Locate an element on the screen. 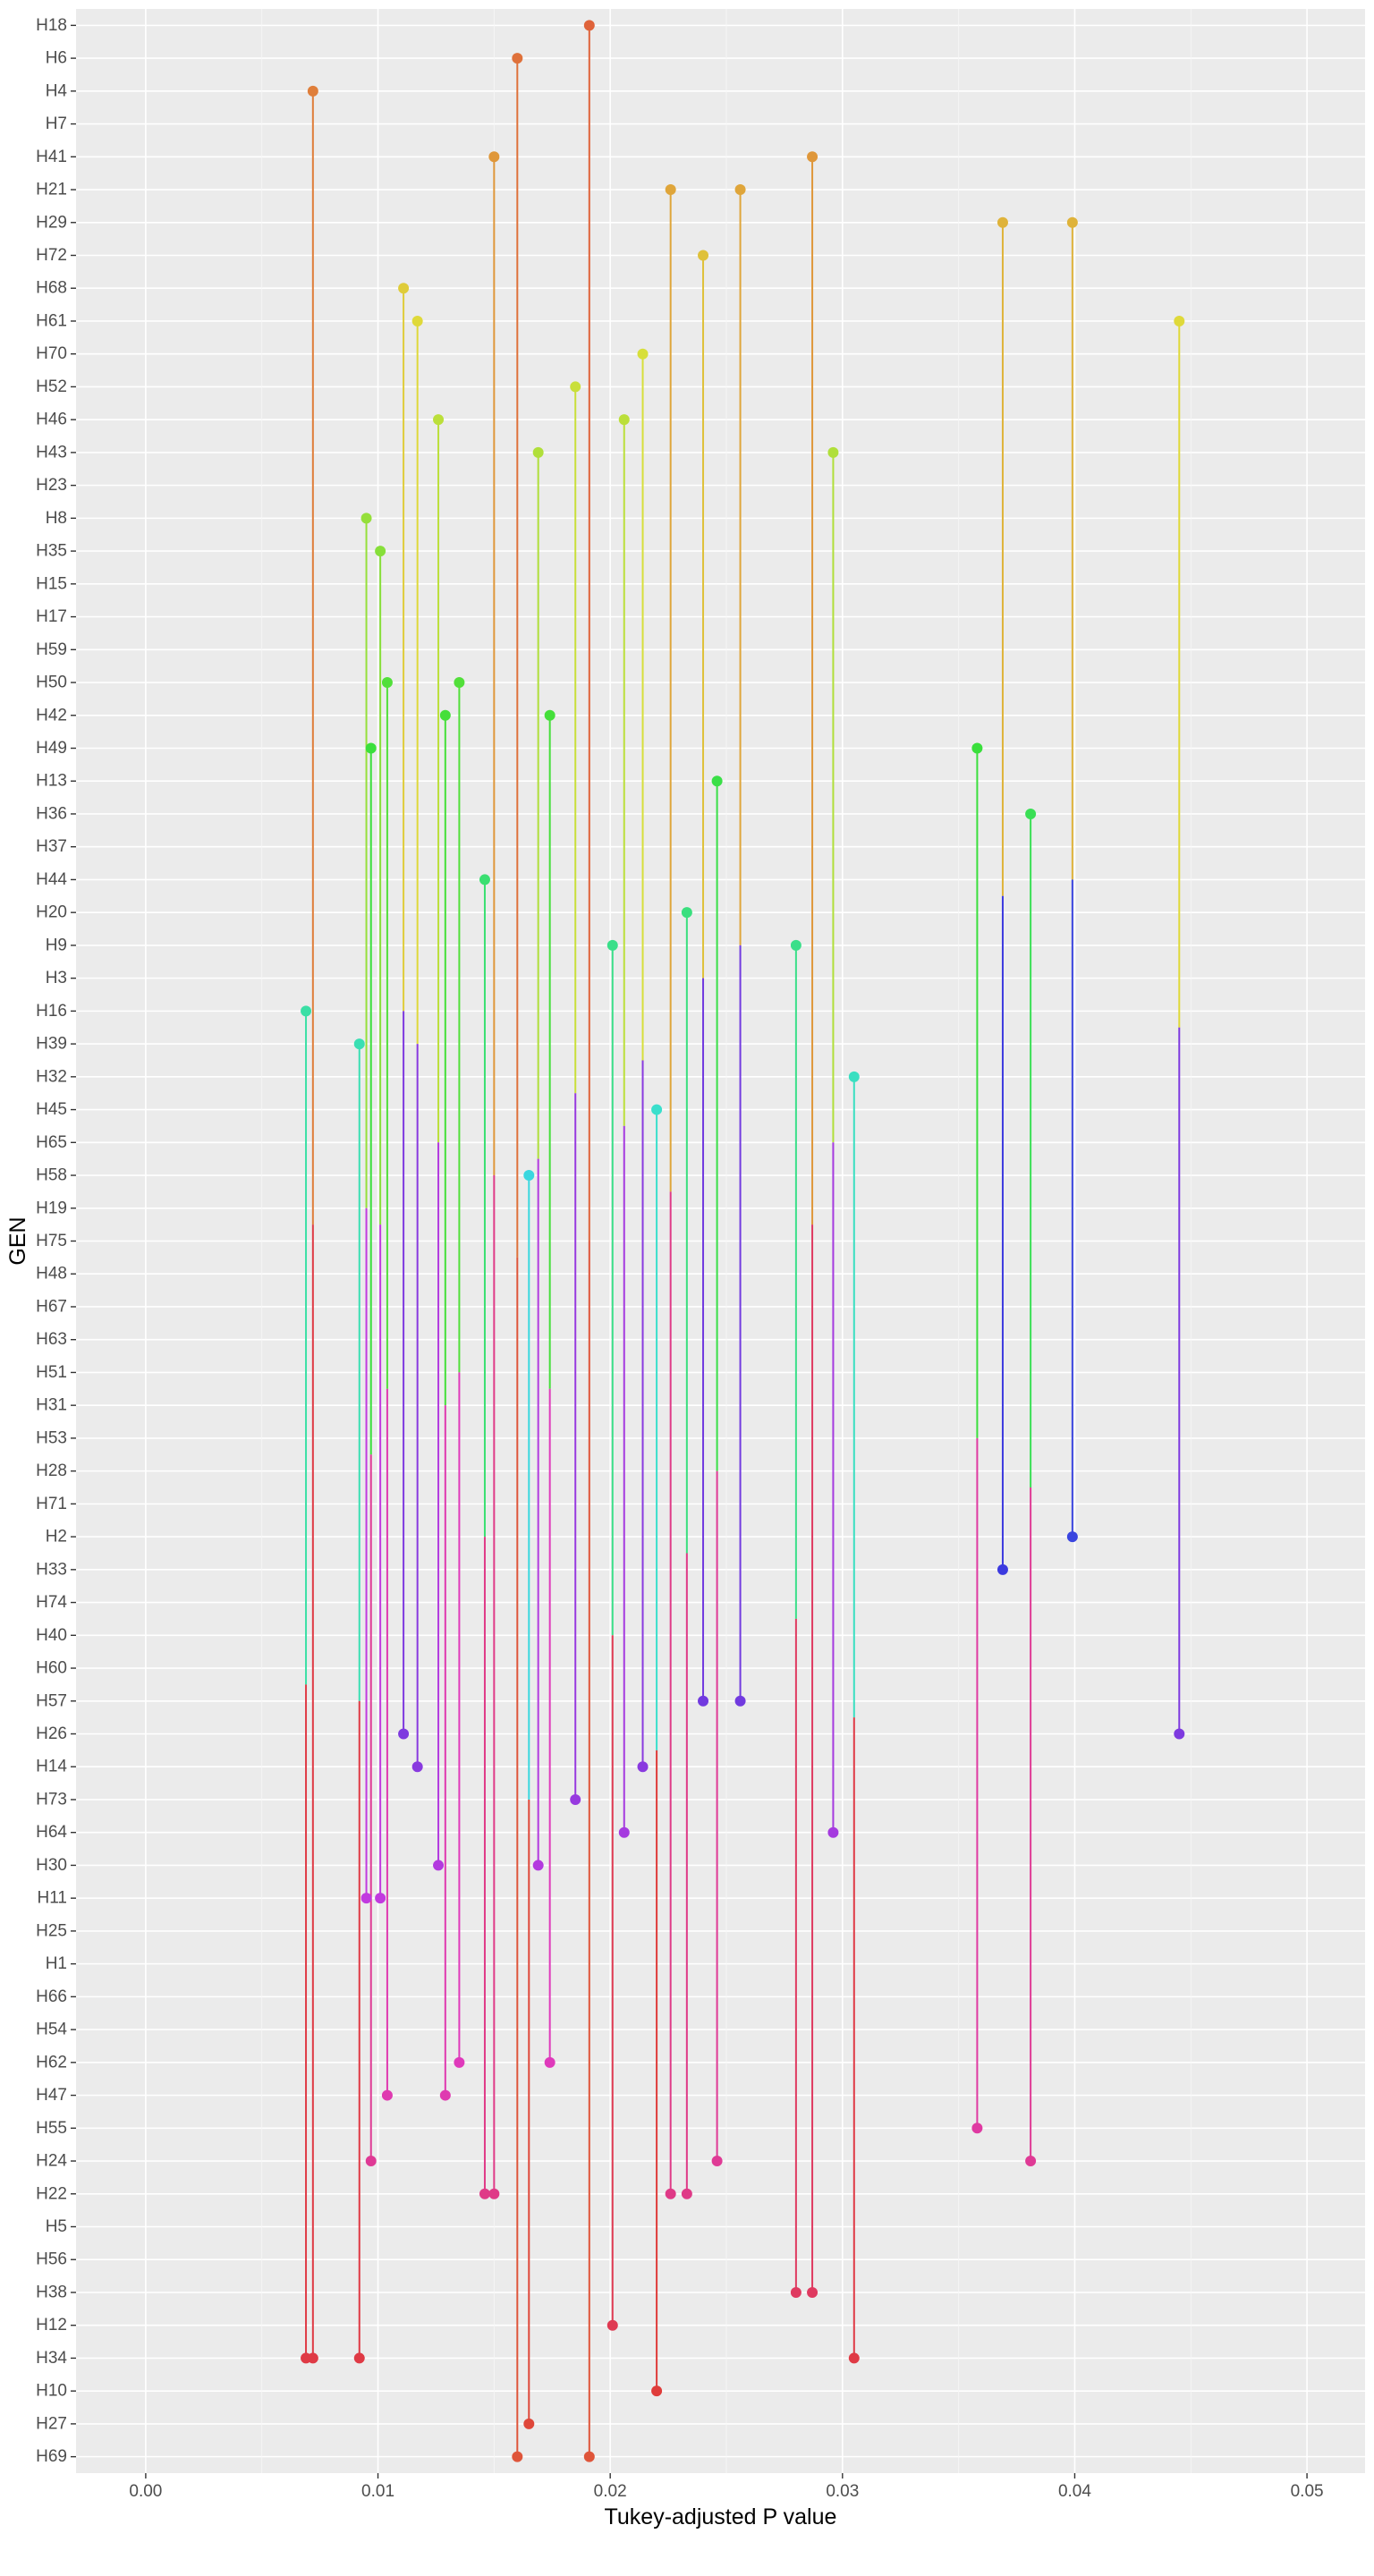 This screenshot has width=1374, height=2576. y-tick-label: H15 is located at coordinates (51, 583).